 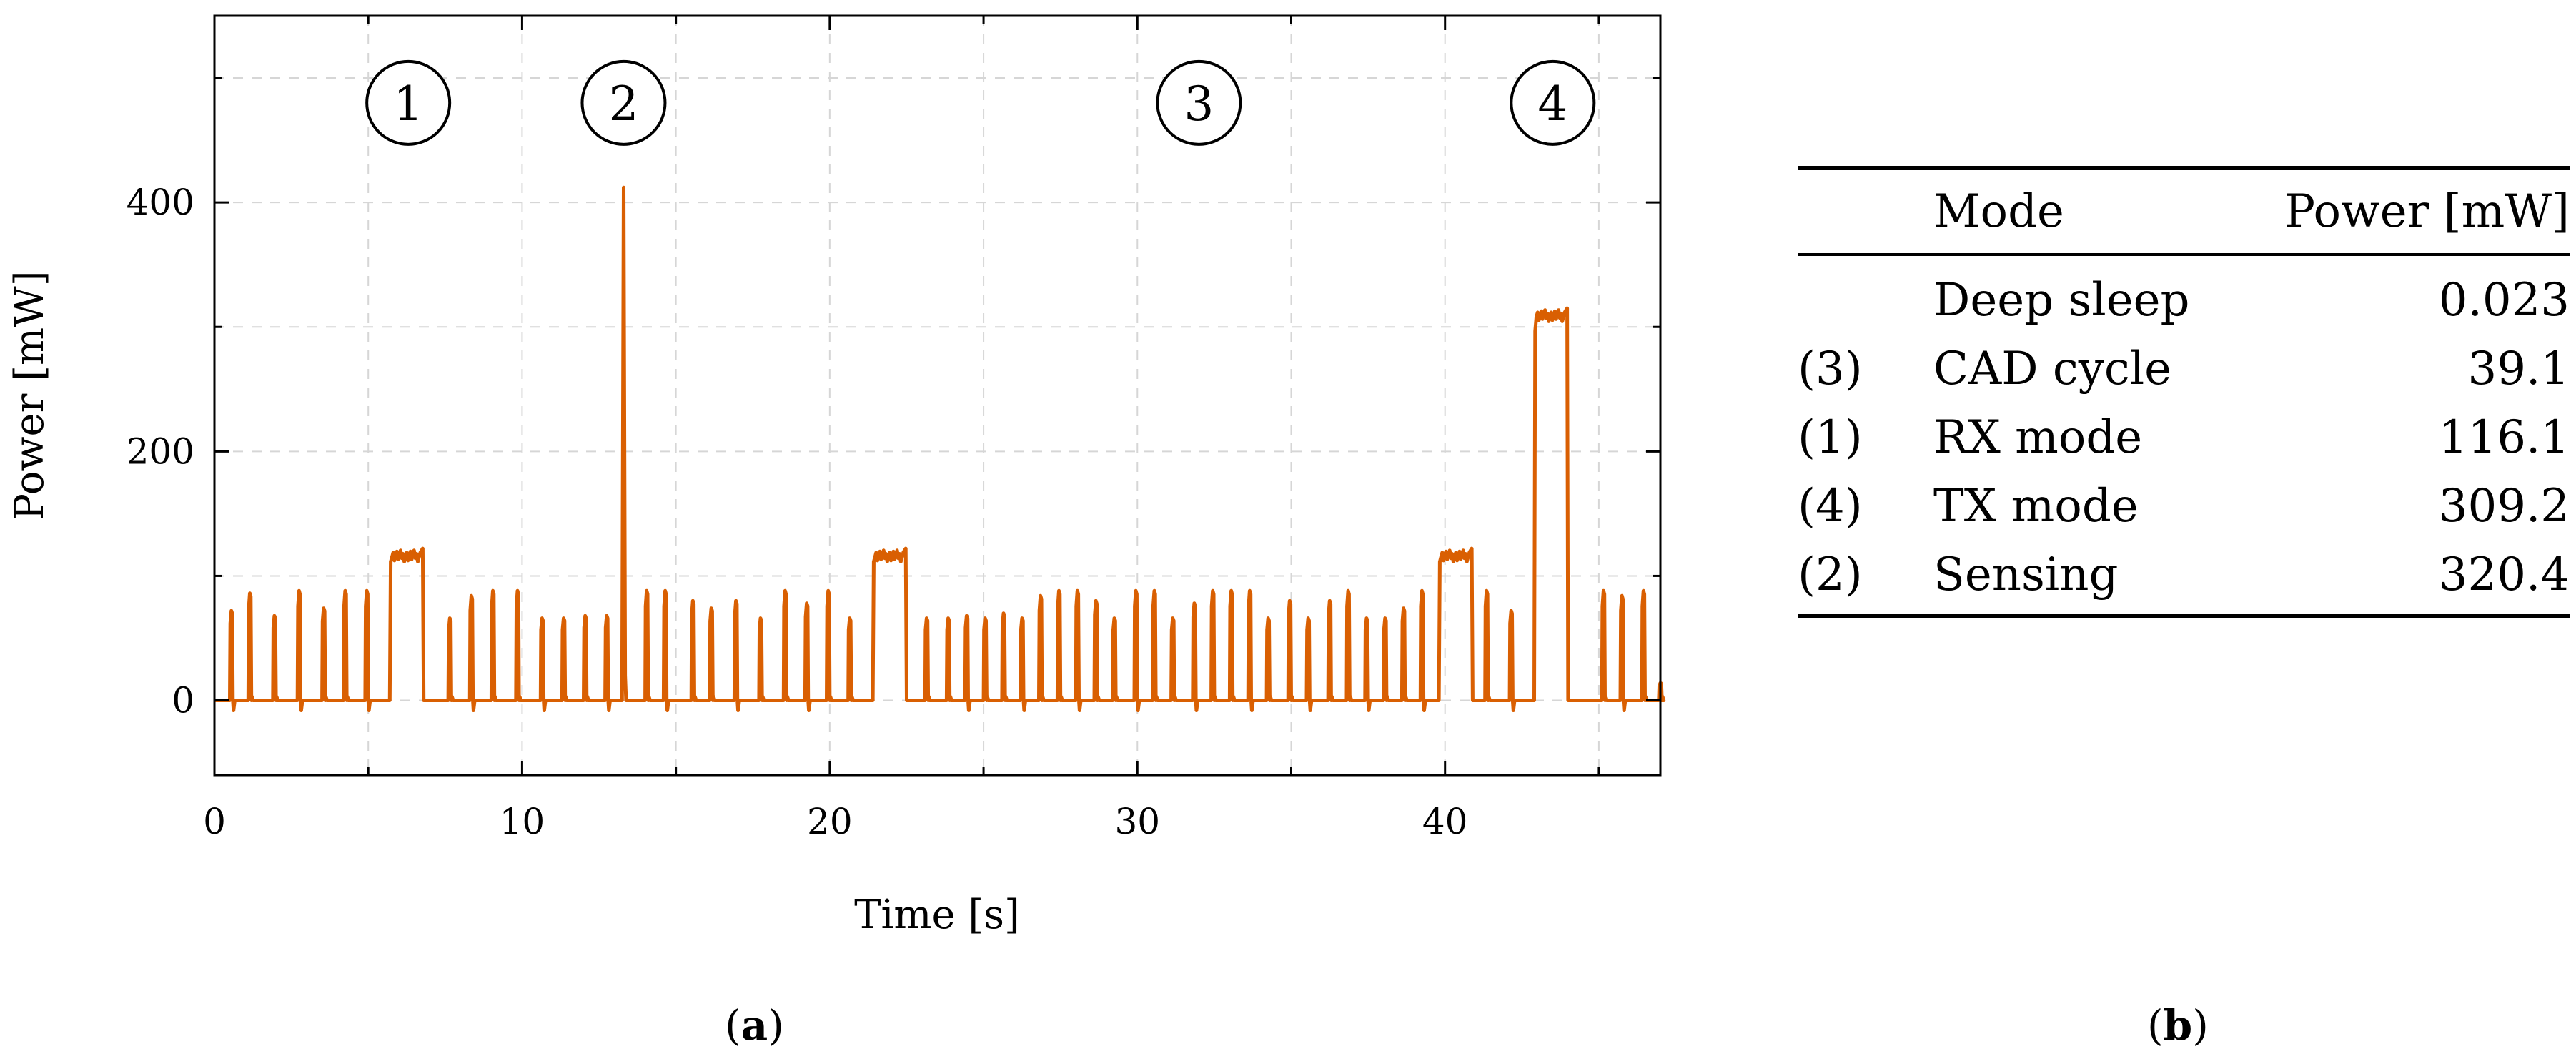 I want to click on panel-label-a-letter: a, so click(x=754, y=1025).